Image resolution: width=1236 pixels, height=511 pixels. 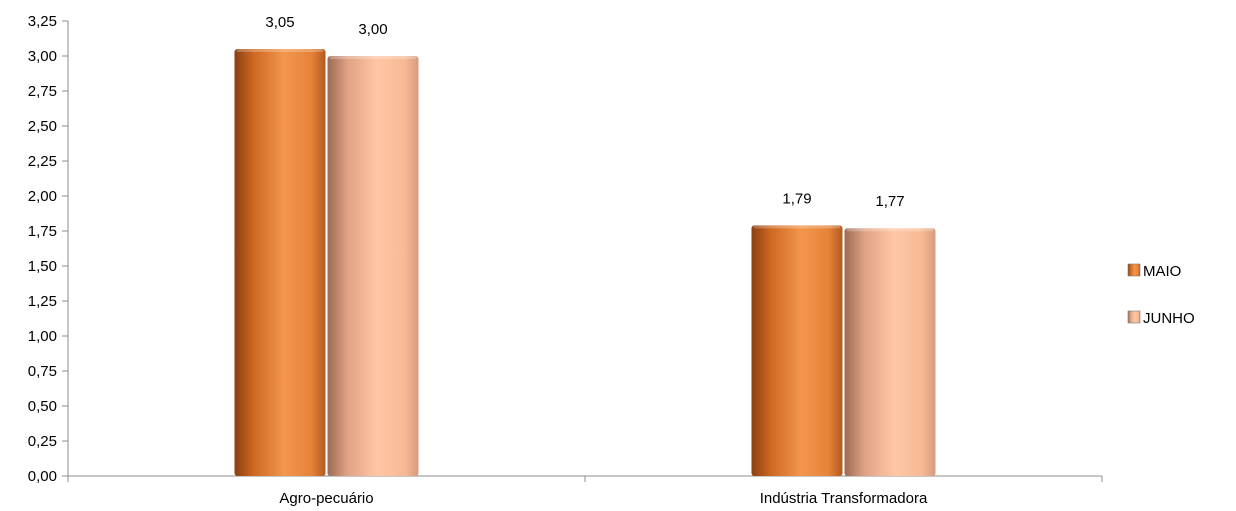 What do you see at coordinates (1134, 270) in the screenshot?
I see `legend-swatch-maio` at bounding box center [1134, 270].